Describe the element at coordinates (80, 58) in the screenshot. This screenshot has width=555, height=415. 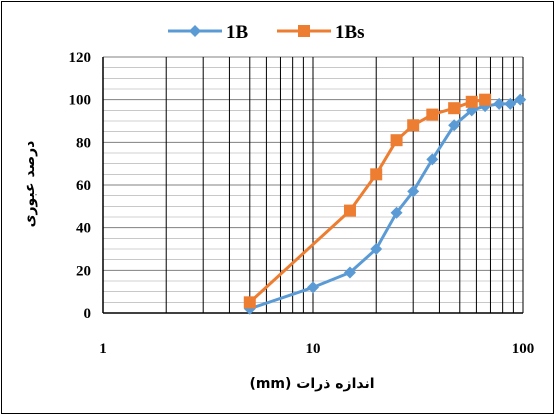
I see `y-tick-label: 120` at that location.